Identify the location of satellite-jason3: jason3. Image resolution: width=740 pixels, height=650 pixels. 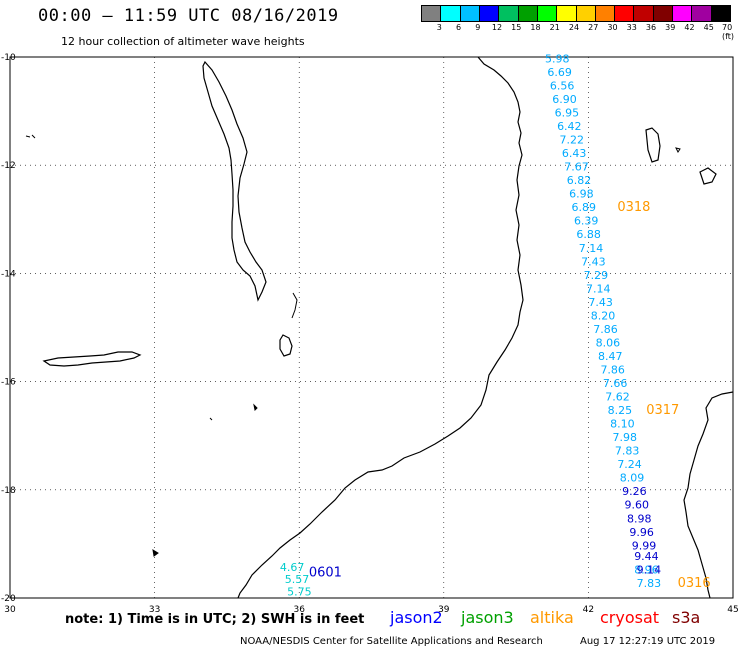
(487, 617).